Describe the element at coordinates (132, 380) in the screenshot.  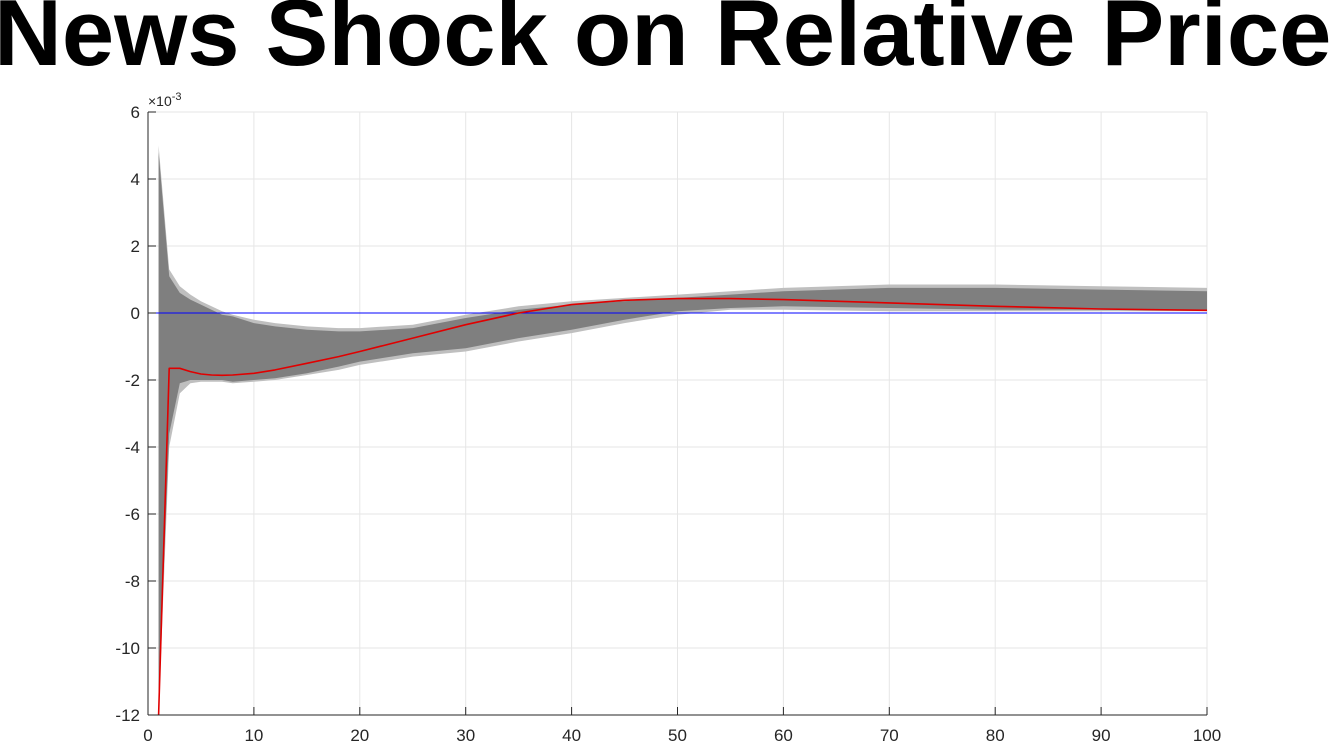
I see `y-tick-label: -2` at that location.